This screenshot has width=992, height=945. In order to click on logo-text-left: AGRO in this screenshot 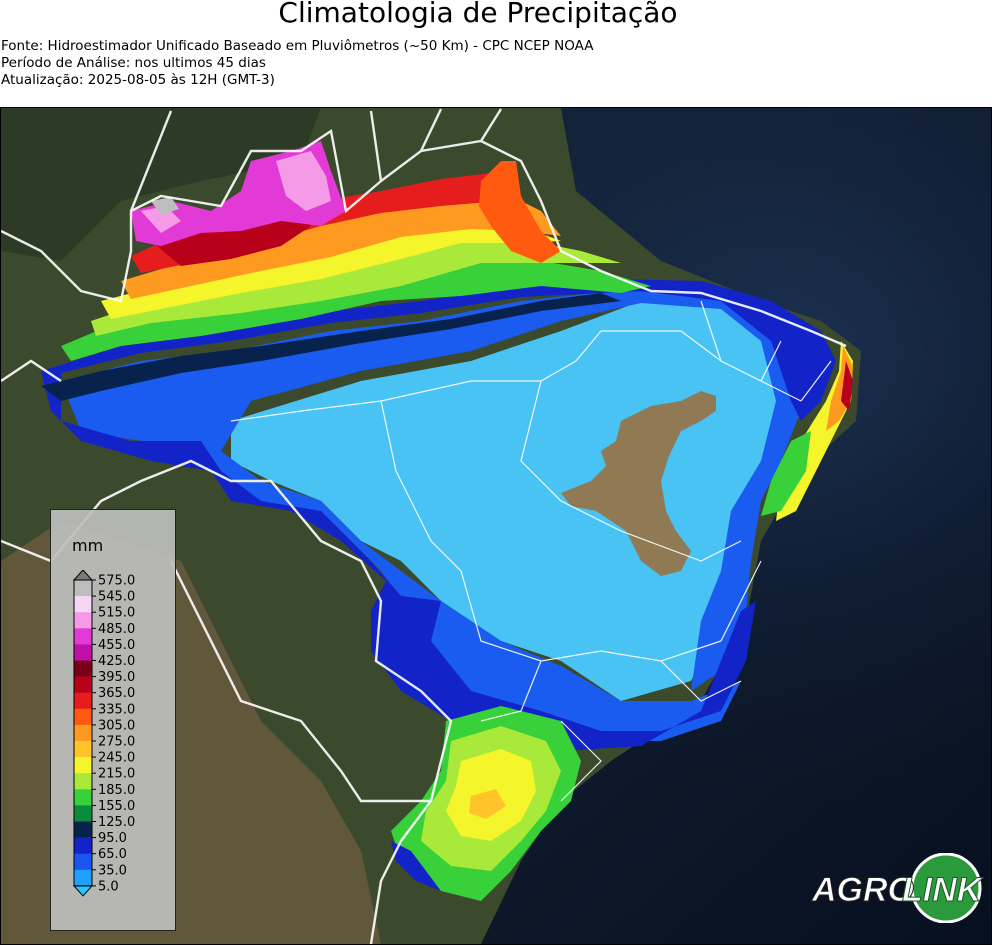, I will do `click(862, 890)`.